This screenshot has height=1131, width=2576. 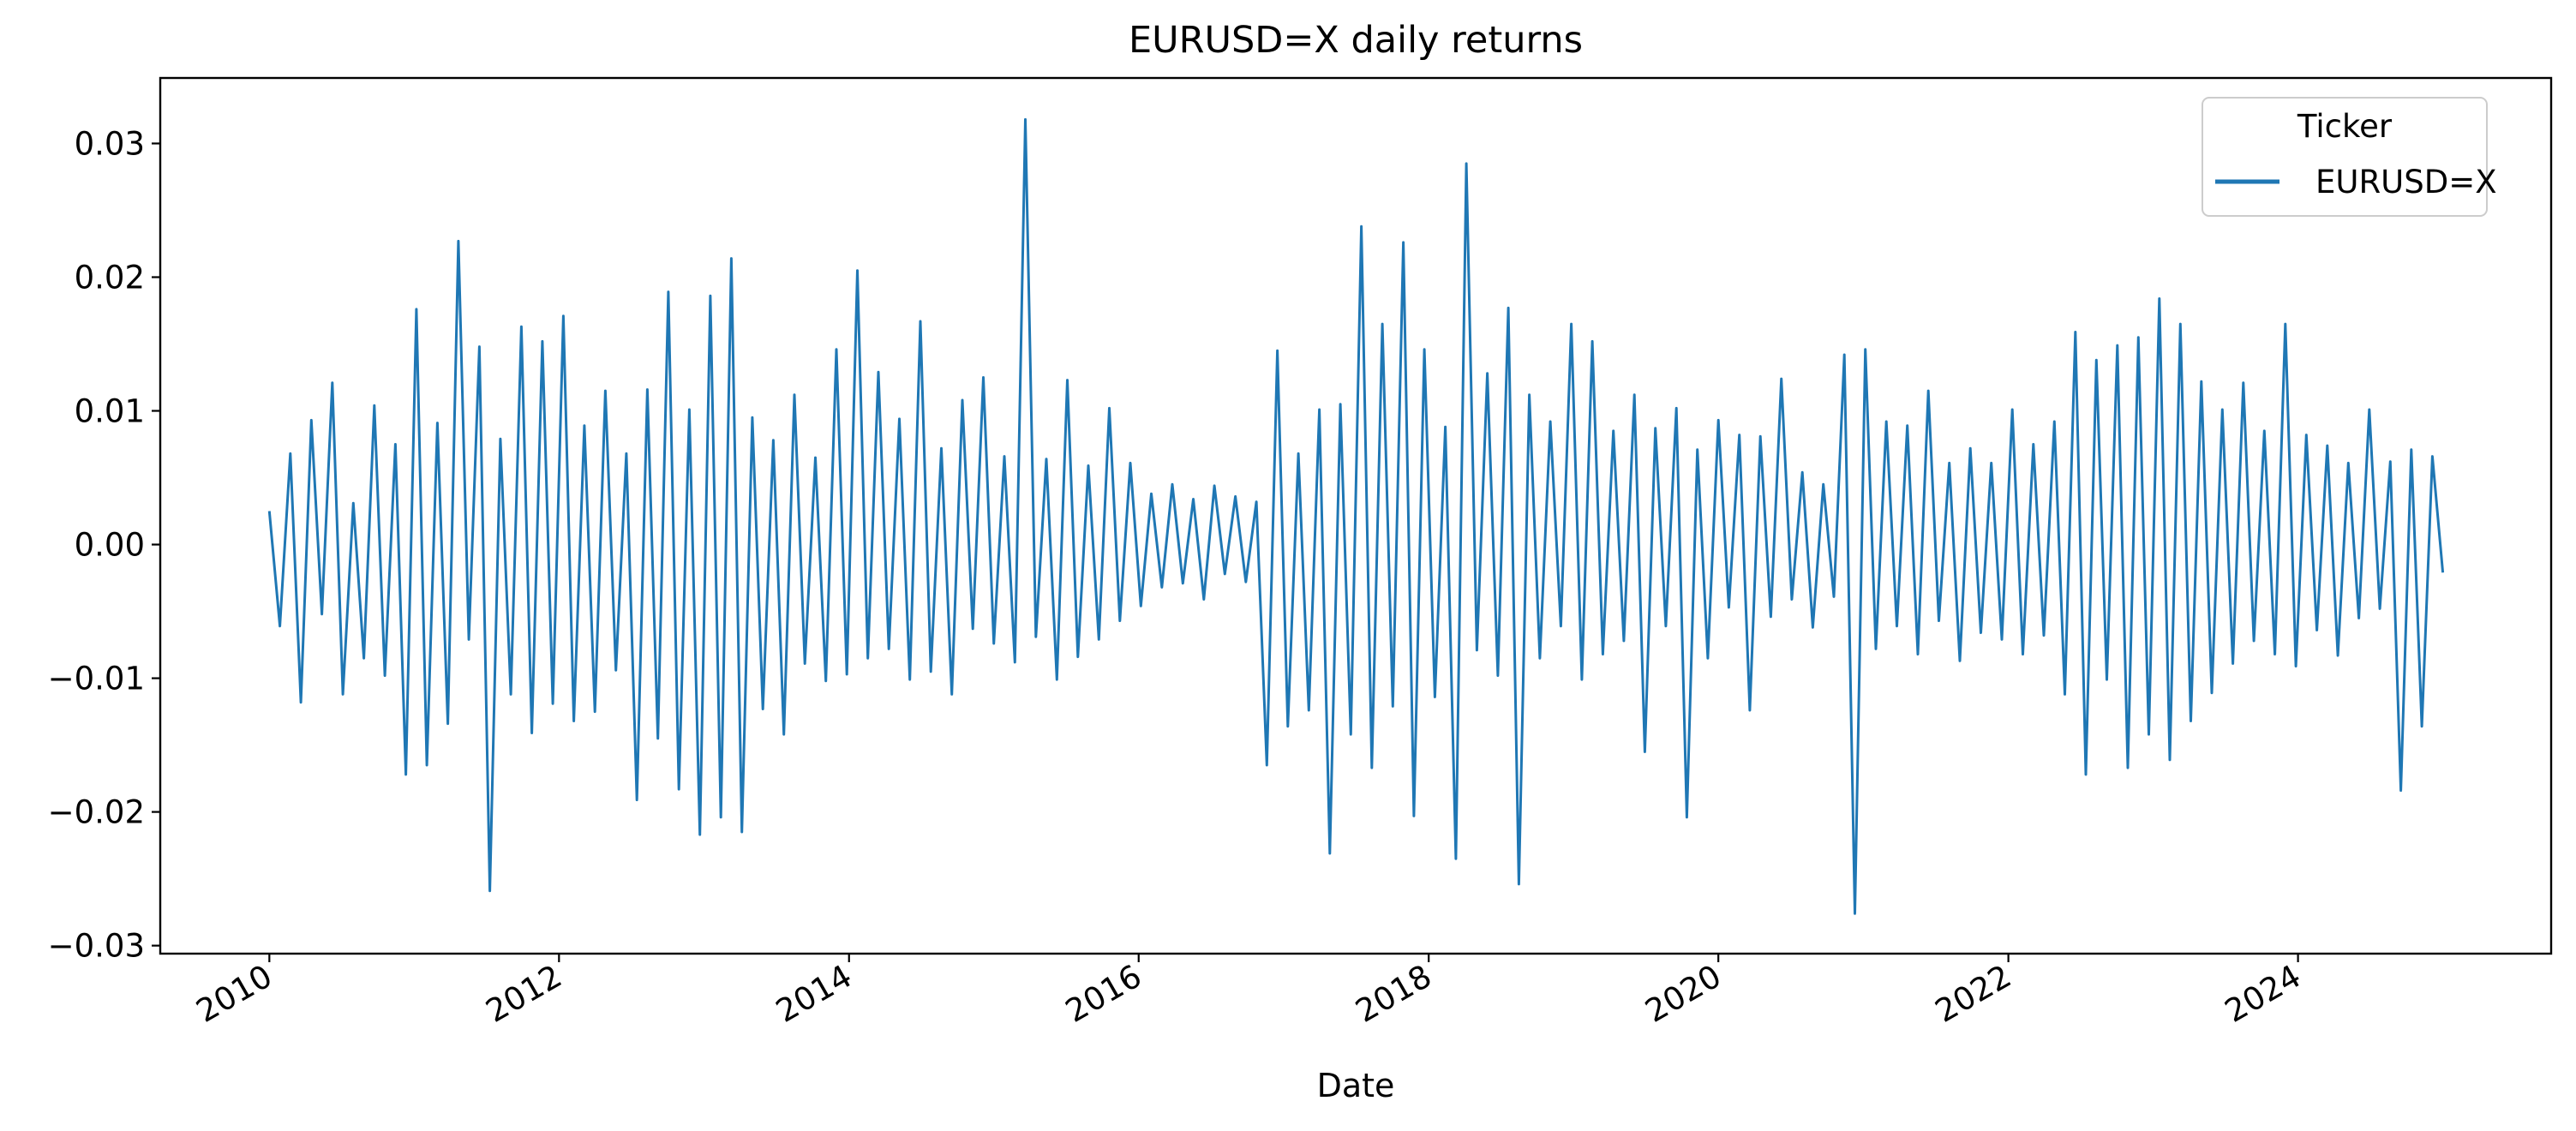 What do you see at coordinates (2406, 182) in the screenshot?
I see `legend-label-eurusd: EURUSD=X` at bounding box center [2406, 182].